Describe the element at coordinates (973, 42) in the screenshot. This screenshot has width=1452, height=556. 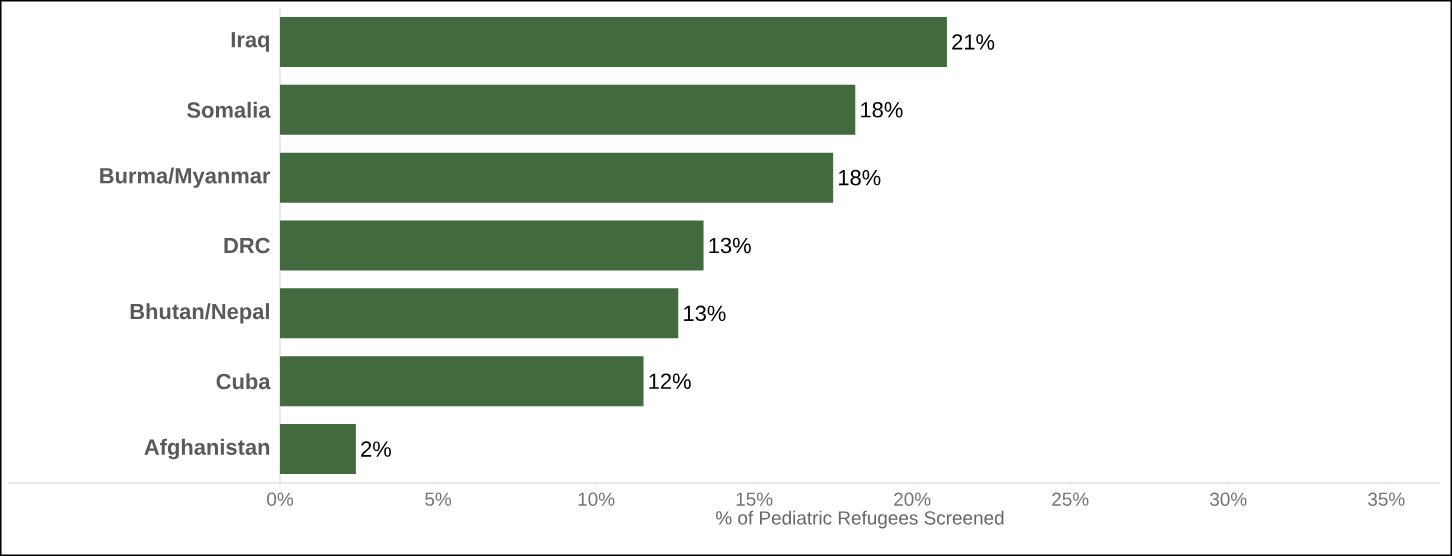
I see `data-label: 21%` at that location.